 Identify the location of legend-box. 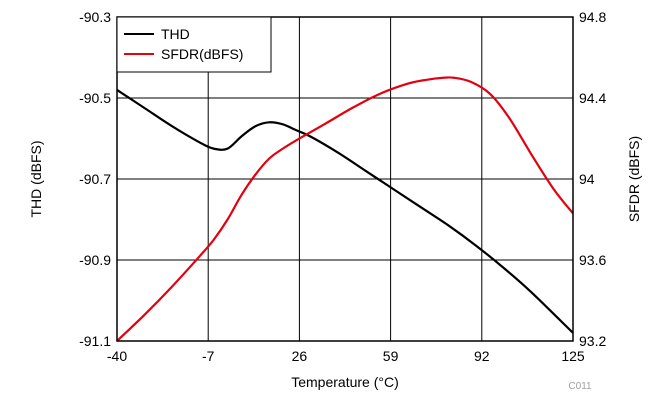
(194, 44).